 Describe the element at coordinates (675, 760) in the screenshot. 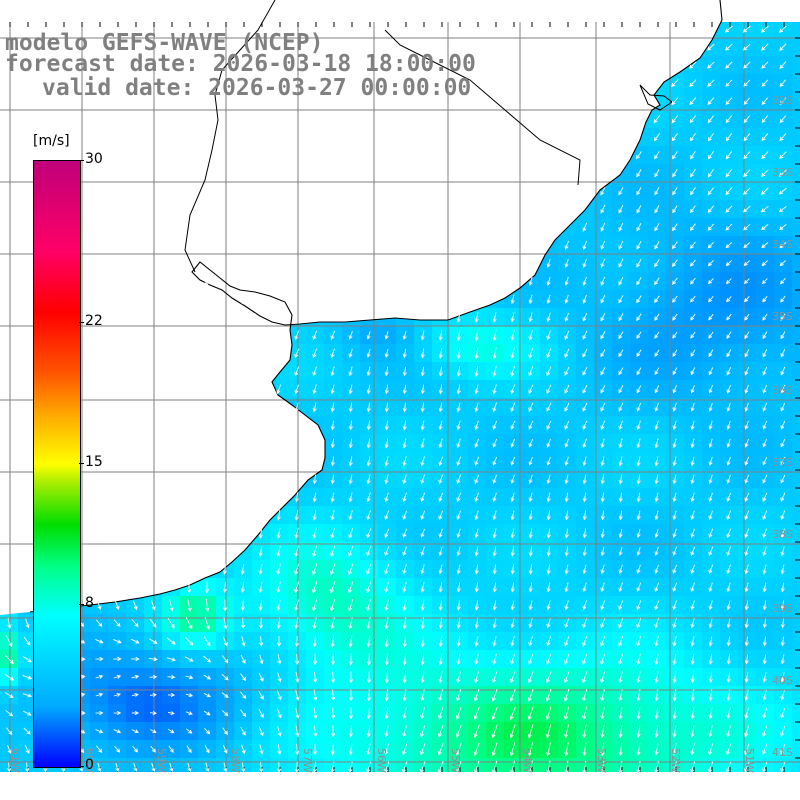

I see `longitude-label: 52W` at that location.